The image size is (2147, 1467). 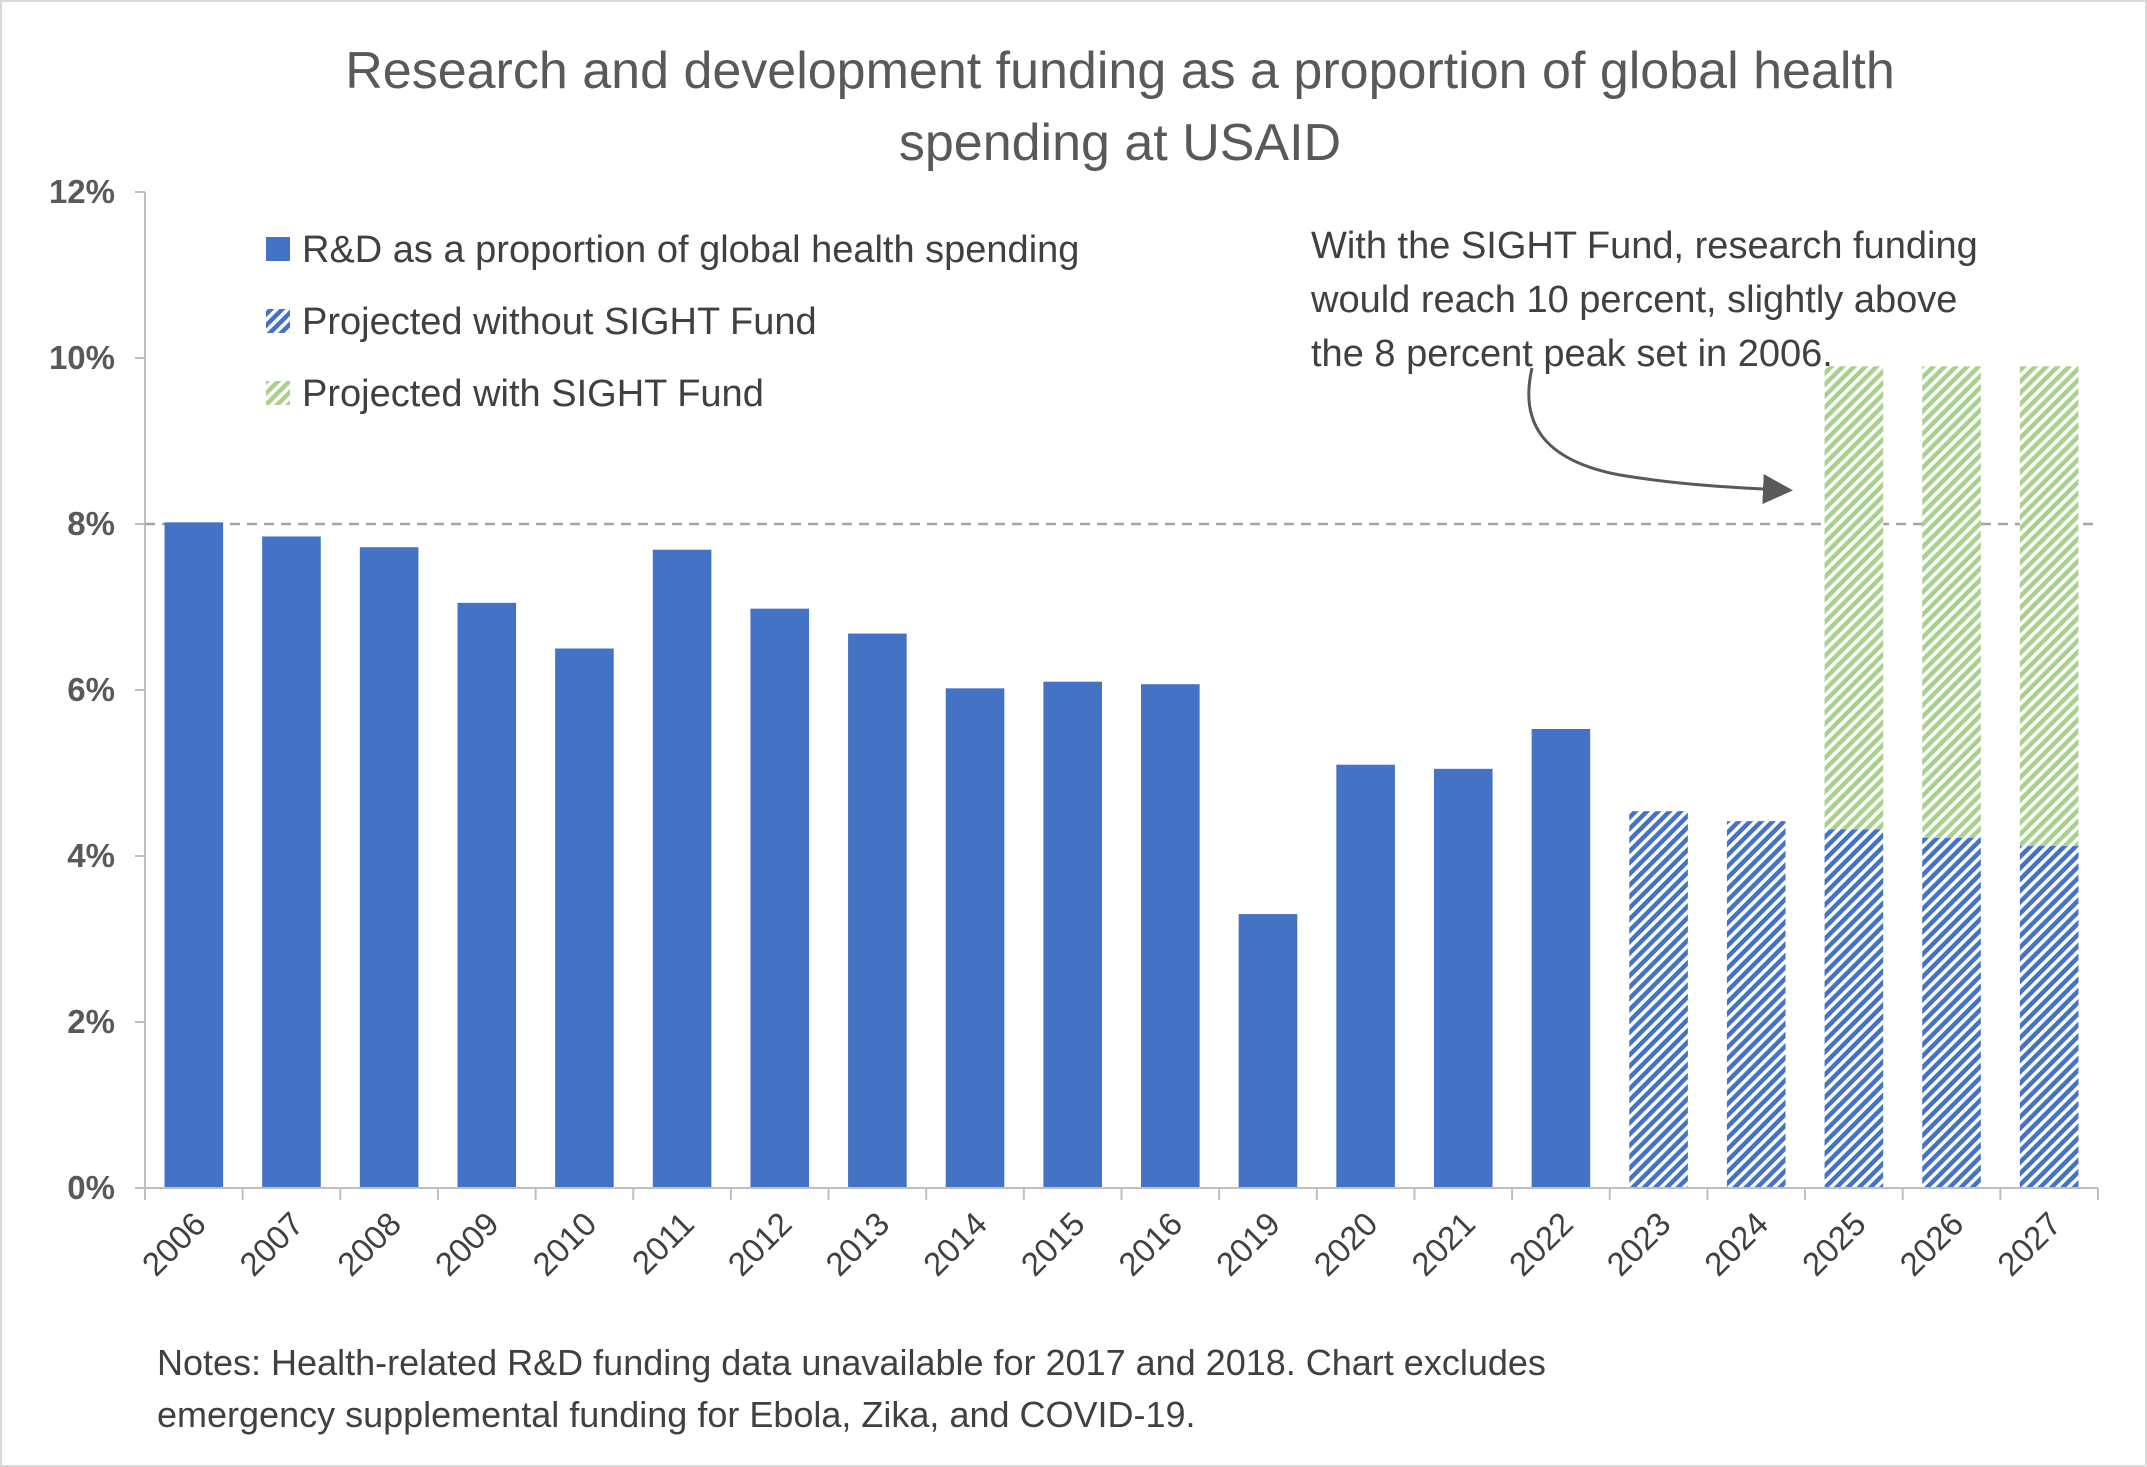 What do you see at coordinates (82, 191) in the screenshot?
I see `y-tick-label: 12%` at bounding box center [82, 191].